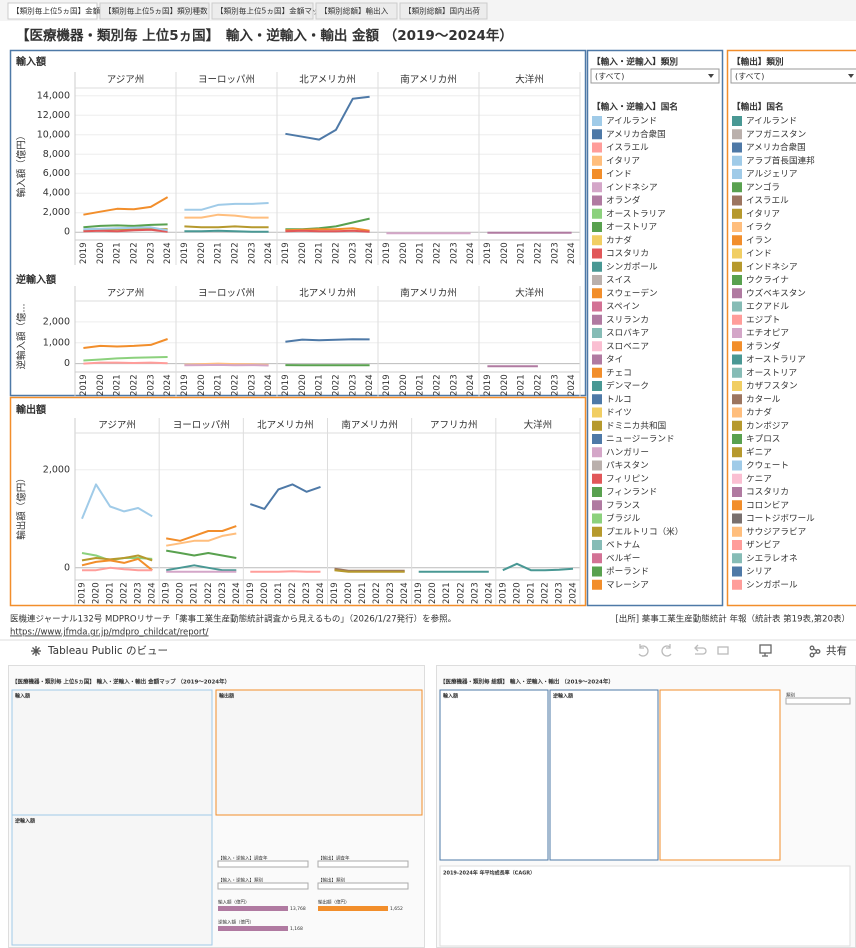  I want to click on legend-item: ドミニカ共和国, so click(636, 425).